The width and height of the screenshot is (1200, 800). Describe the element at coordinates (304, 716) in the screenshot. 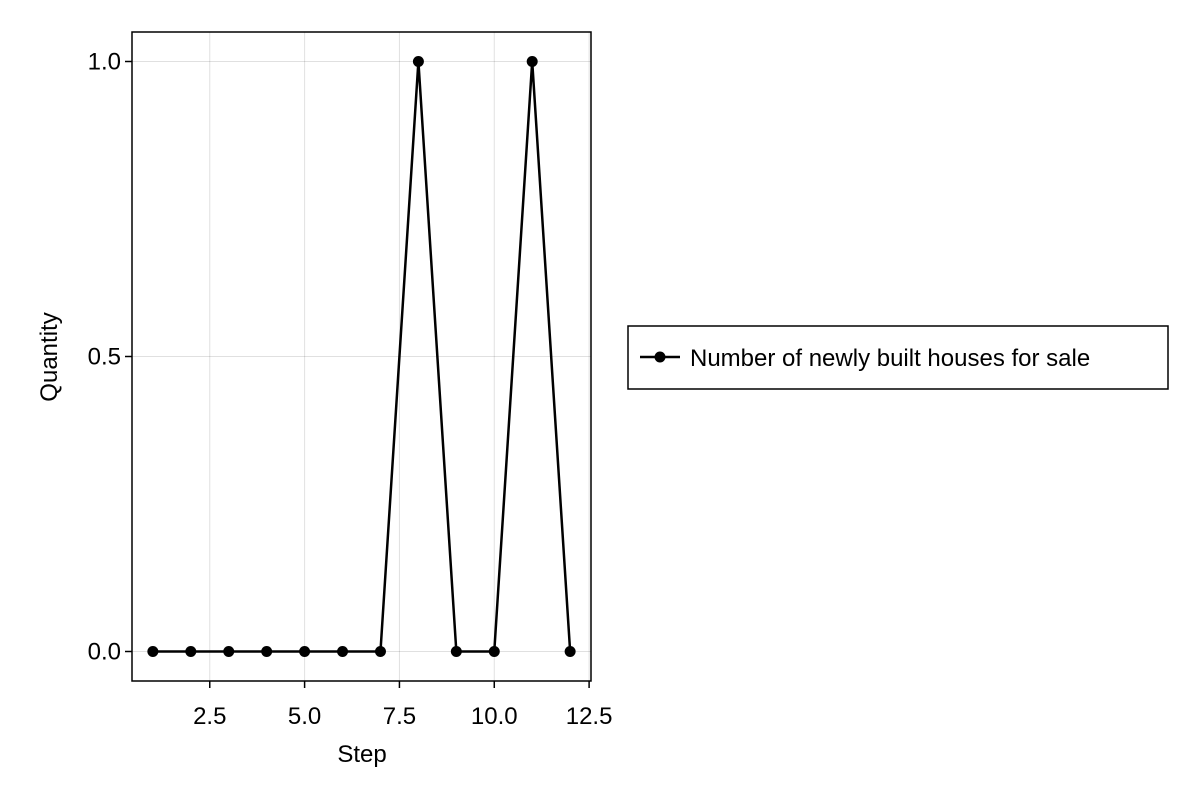

I see `x-tick-label: 5.0` at that location.